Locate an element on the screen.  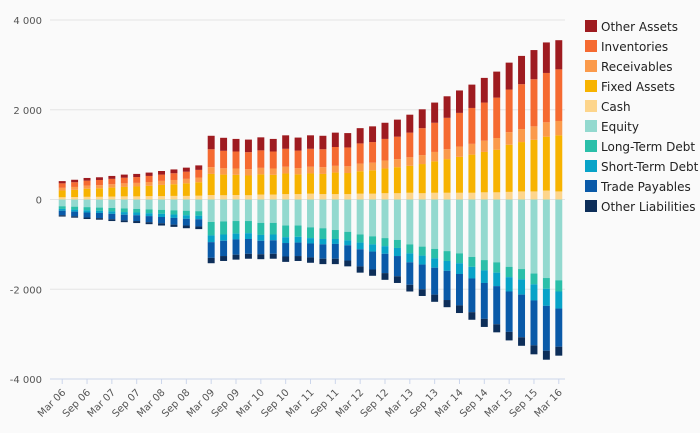
legend-item-label: Long-Term Debt is located at coordinates (648, 147).